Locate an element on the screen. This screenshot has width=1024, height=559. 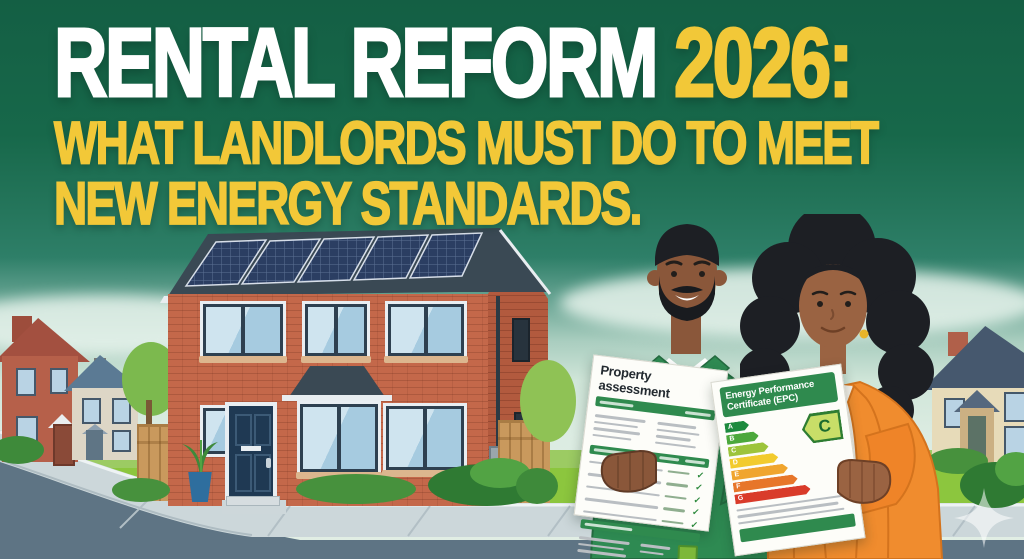
epc-band-letter: D is located at coordinates (735, 463).